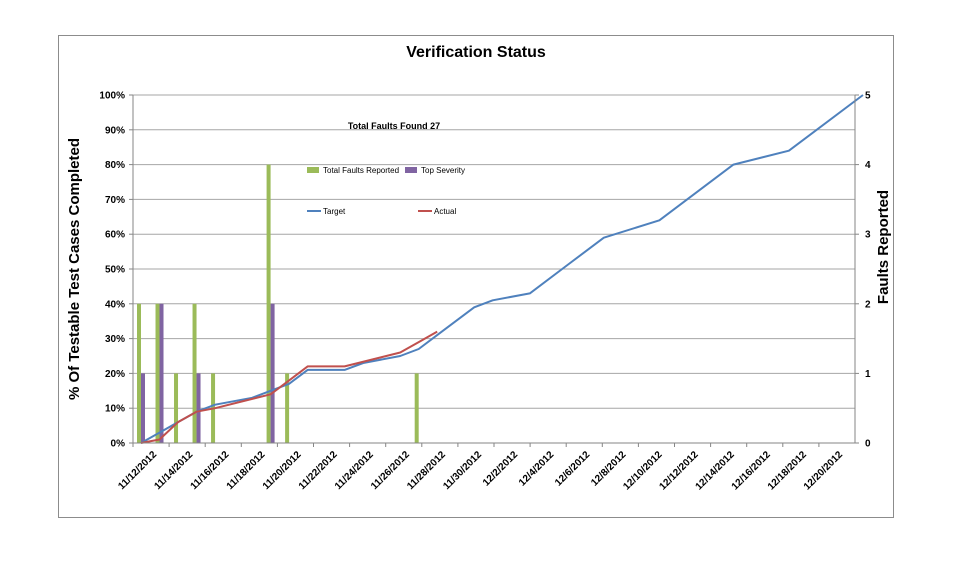  What do you see at coordinates (883, 247) in the screenshot?
I see `y2-axis-title: Faults Reported` at bounding box center [883, 247].